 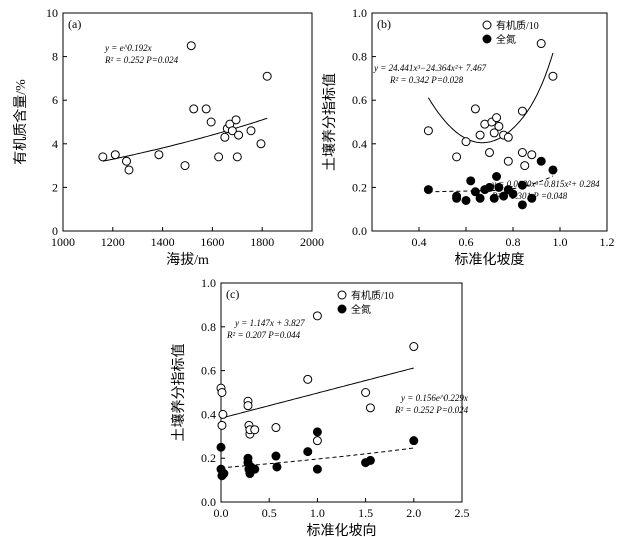 I want to click on x-tick-label: 2000, so click(x=312, y=242).